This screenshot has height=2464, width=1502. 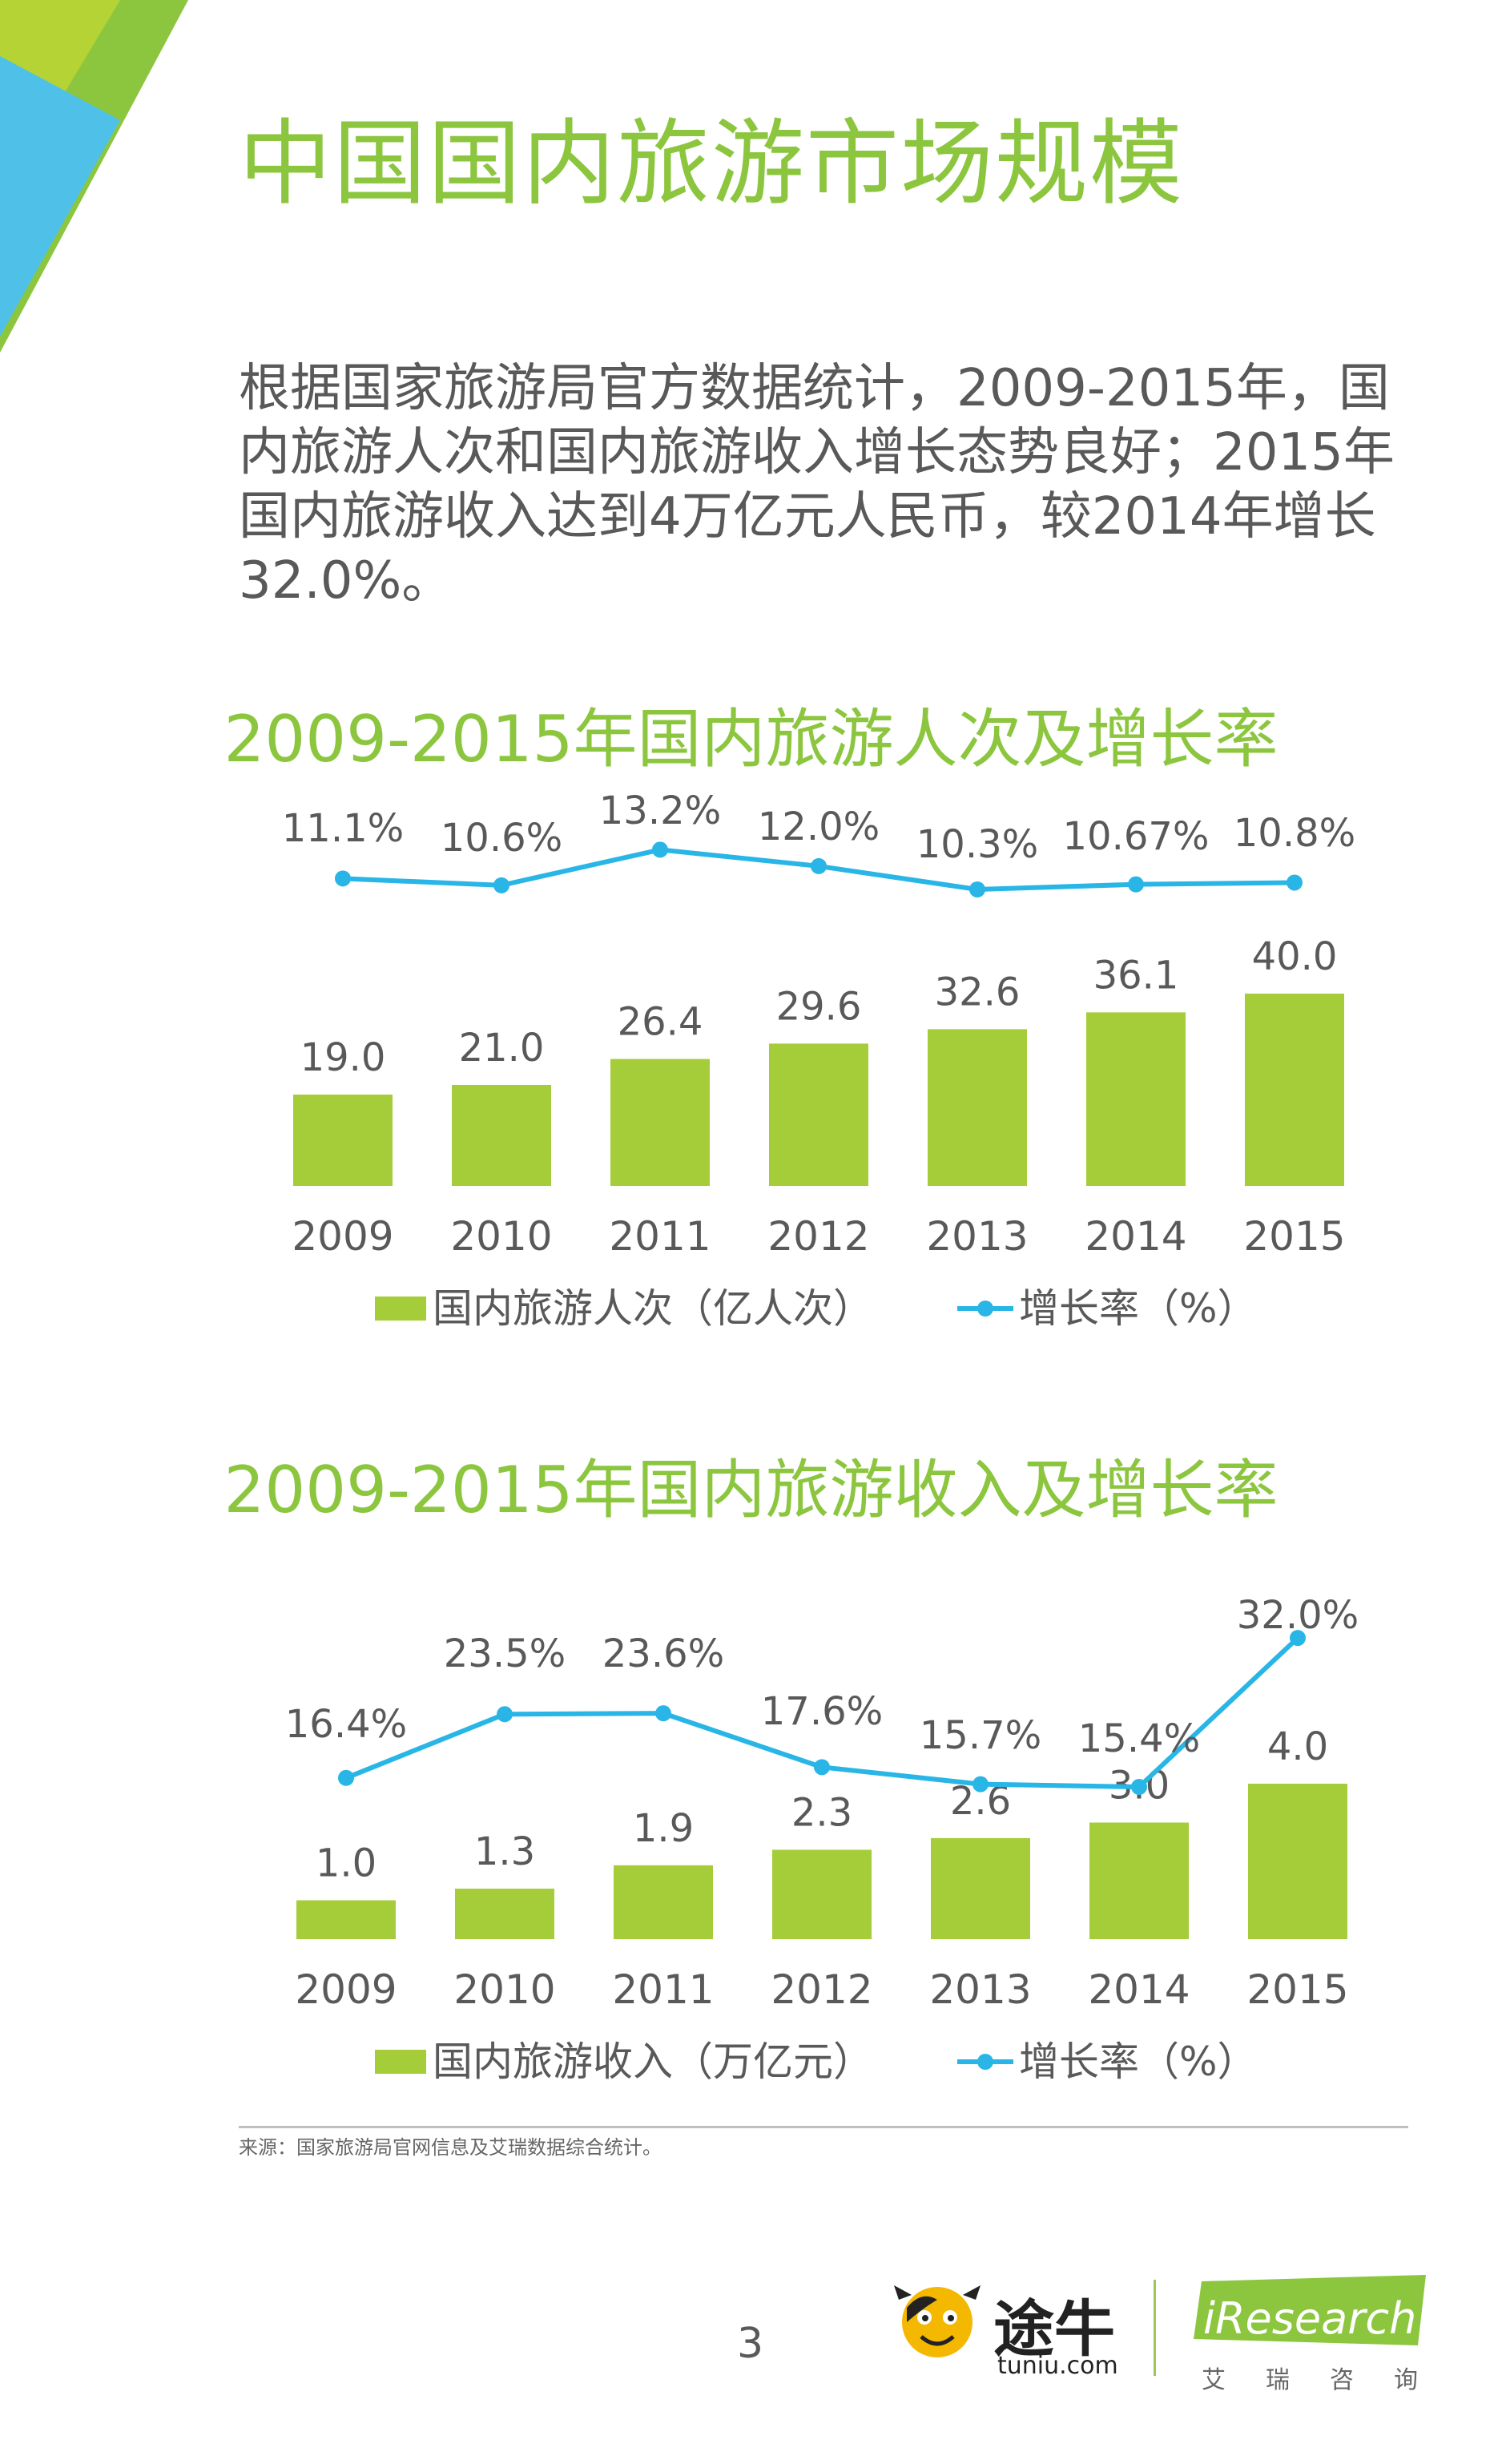 What do you see at coordinates (661, 1022) in the screenshot?
I see `bar-label-2011: 26.4` at bounding box center [661, 1022].